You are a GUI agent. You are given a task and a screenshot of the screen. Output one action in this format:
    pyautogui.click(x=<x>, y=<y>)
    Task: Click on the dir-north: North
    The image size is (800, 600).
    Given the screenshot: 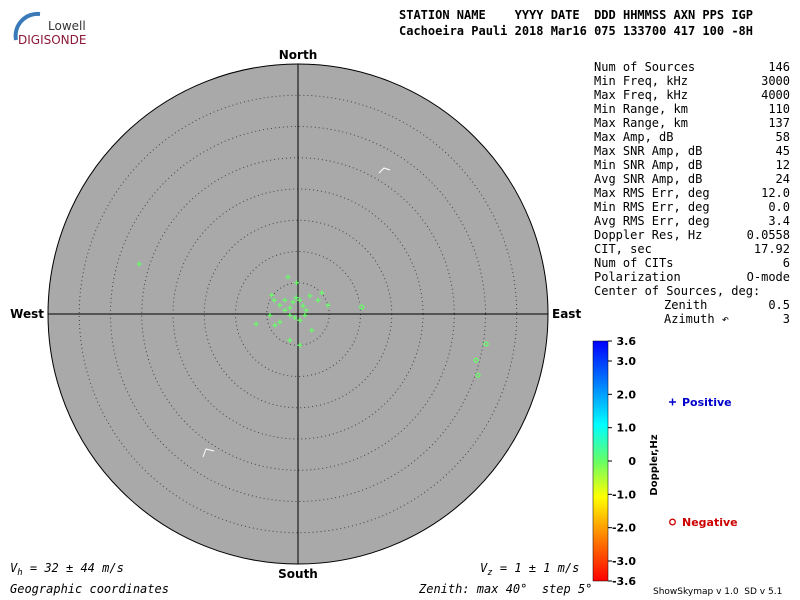 What is the action you would take?
    pyautogui.click(x=298, y=55)
    